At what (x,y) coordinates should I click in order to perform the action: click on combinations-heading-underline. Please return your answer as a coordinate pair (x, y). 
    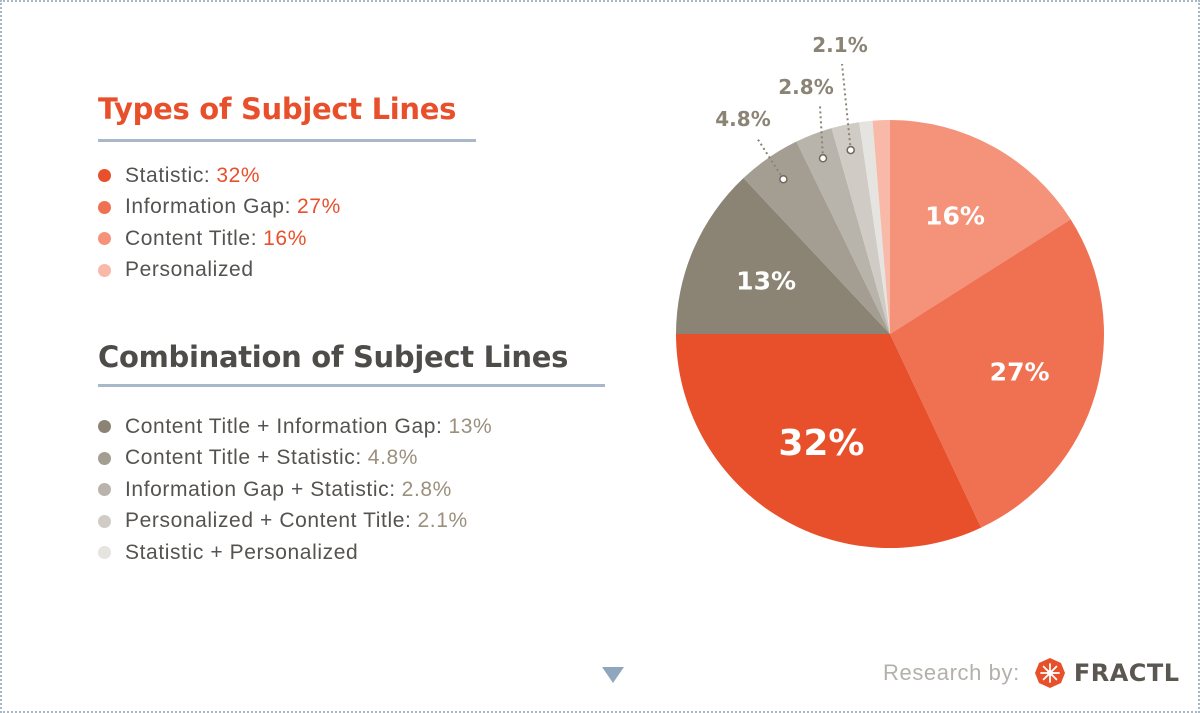
    Looking at the image, I should click on (351, 385).